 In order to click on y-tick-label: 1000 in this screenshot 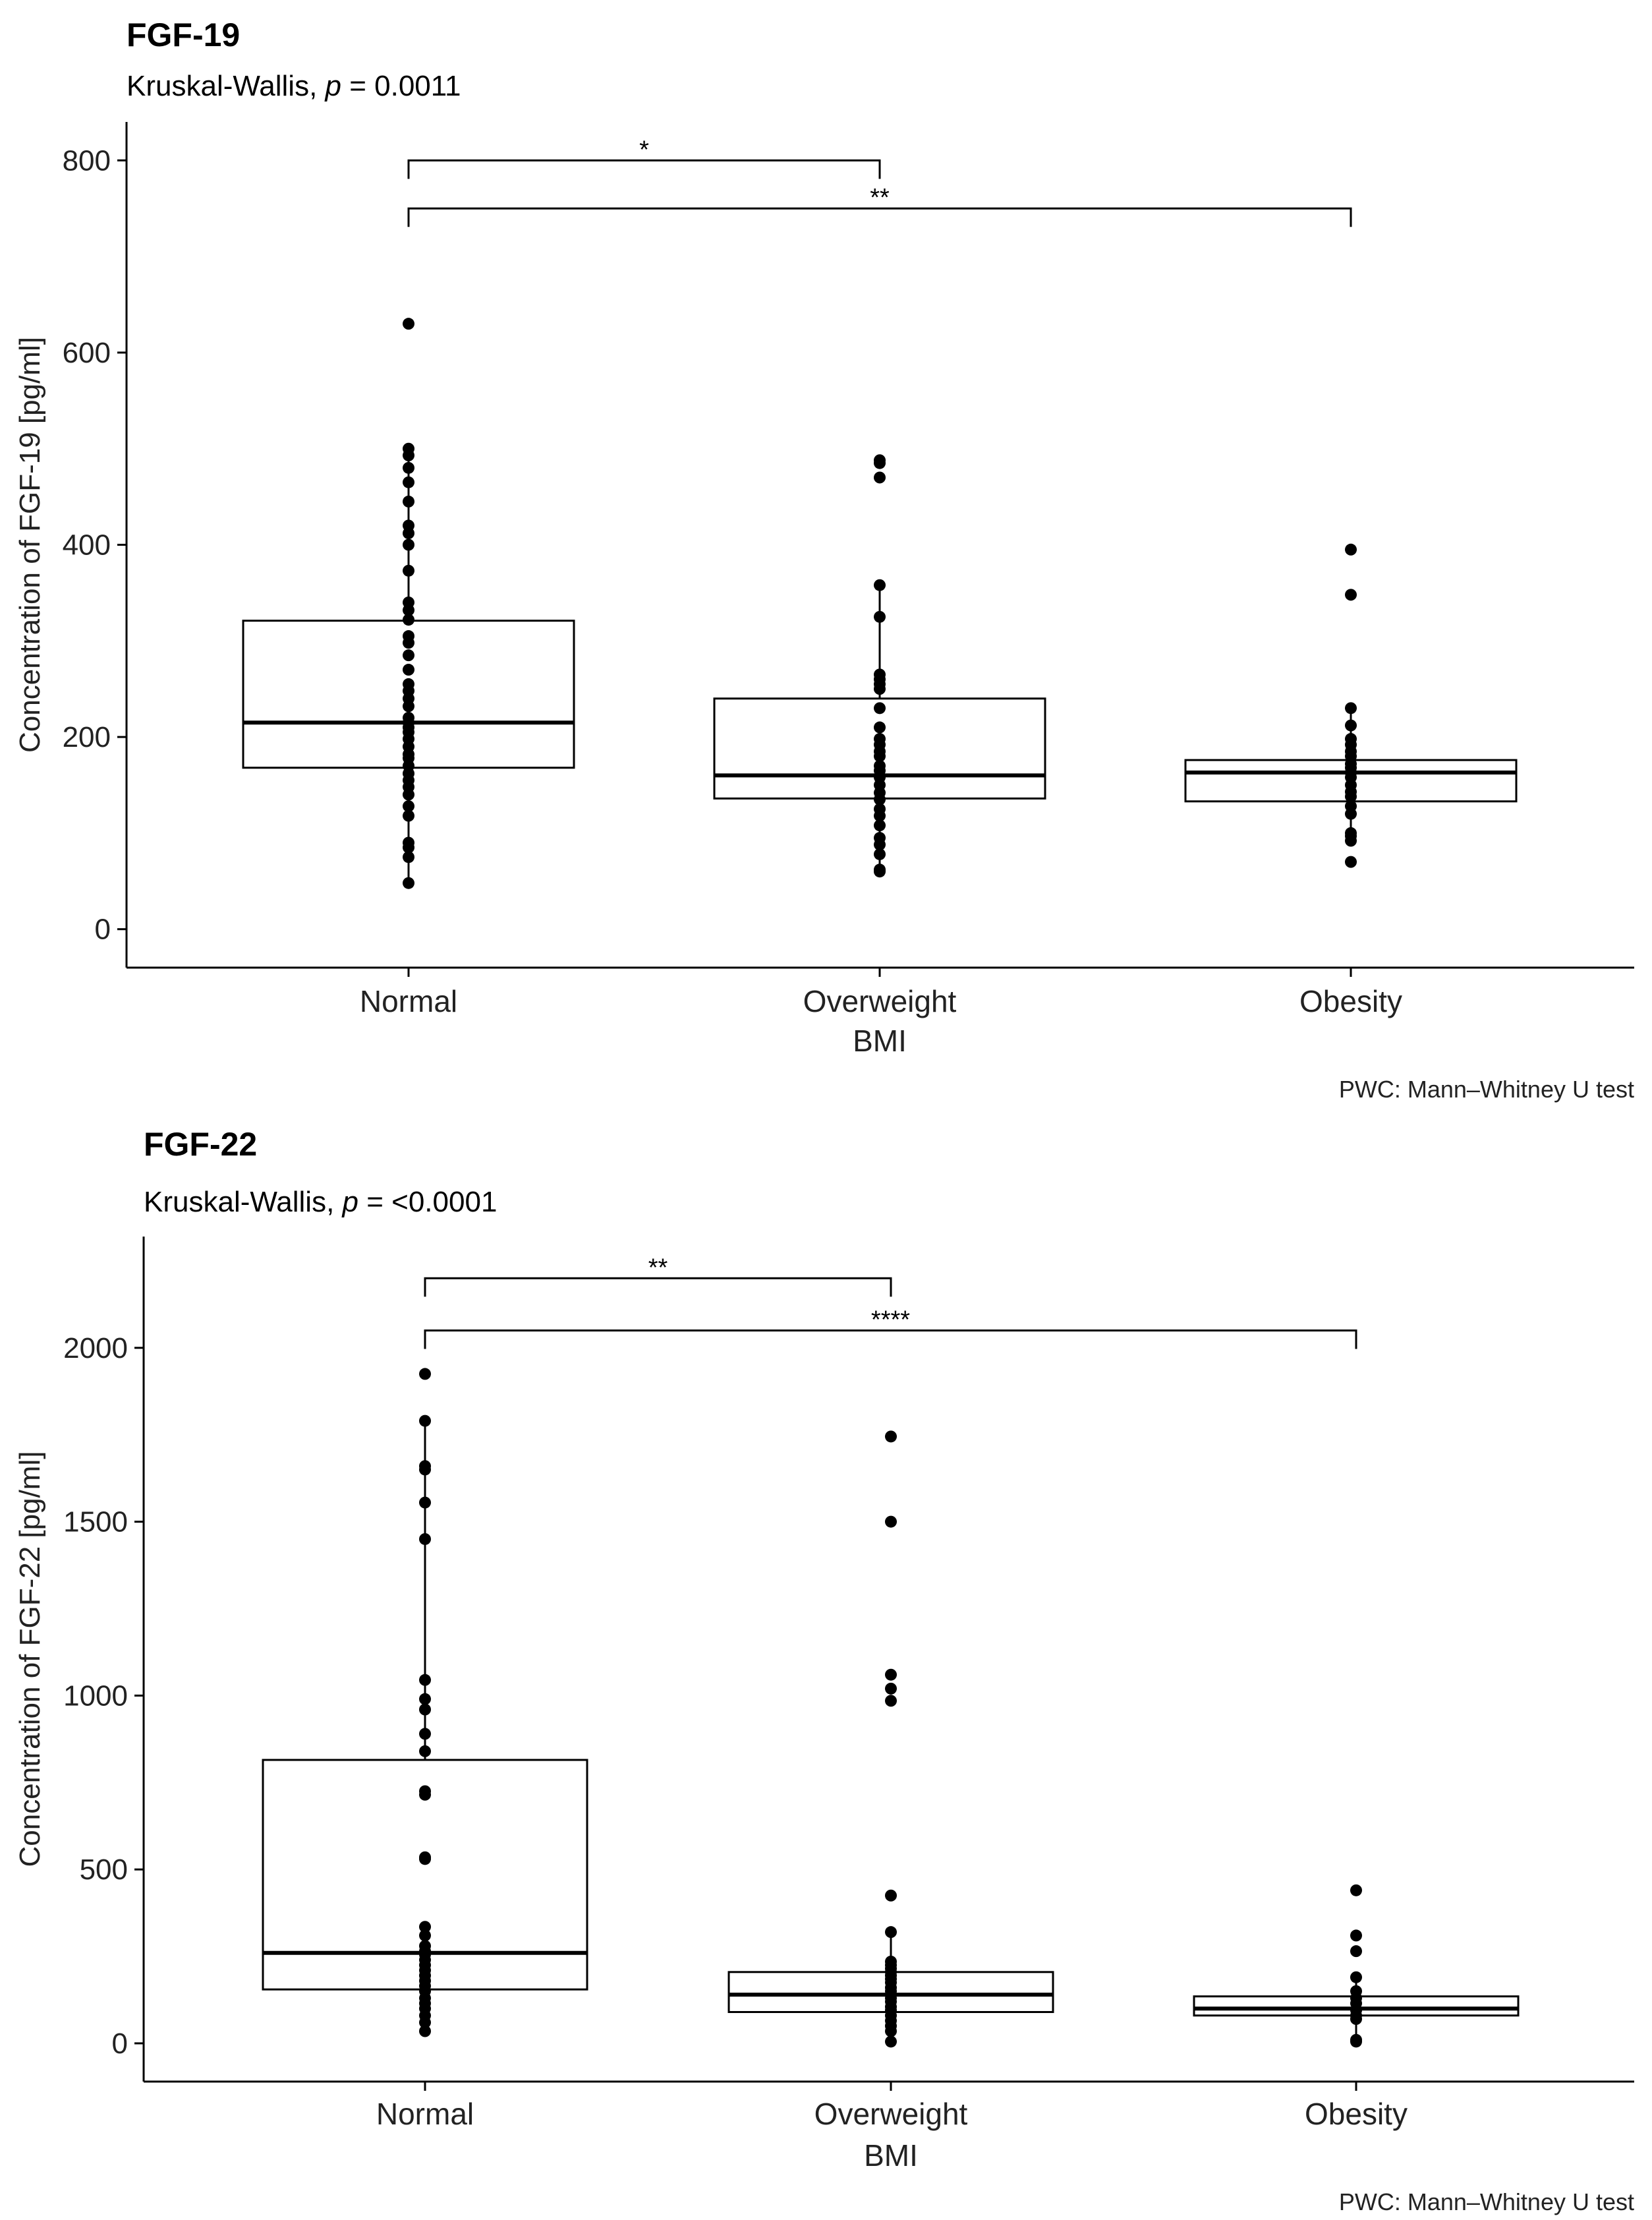, I will do `click(95, 1696)`.